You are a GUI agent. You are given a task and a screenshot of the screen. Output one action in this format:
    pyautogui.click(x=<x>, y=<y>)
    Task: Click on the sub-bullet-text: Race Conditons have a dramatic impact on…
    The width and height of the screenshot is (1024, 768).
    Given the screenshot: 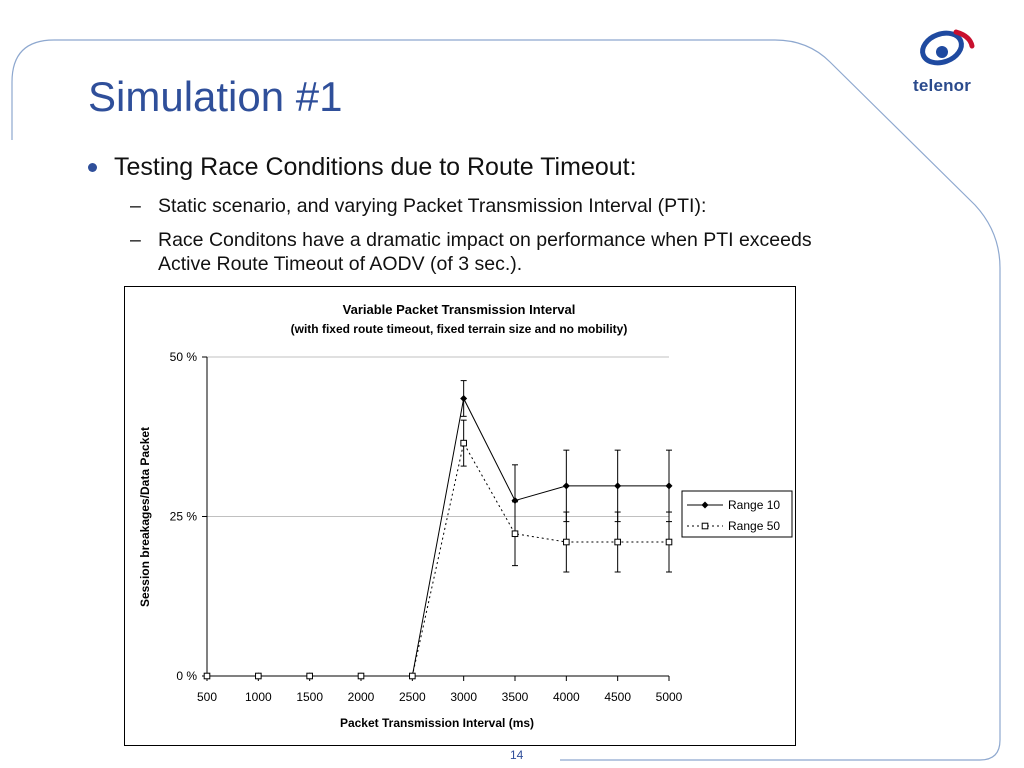 What is the action you would take?
    pyautogui.click(x=485, y=252)
    